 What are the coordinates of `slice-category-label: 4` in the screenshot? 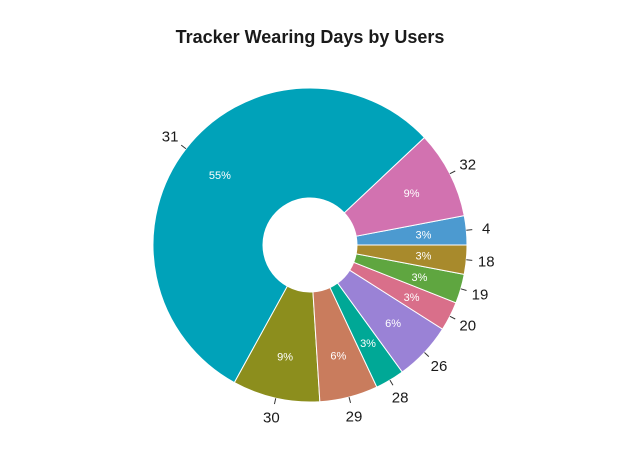 It's located at (486, 228).